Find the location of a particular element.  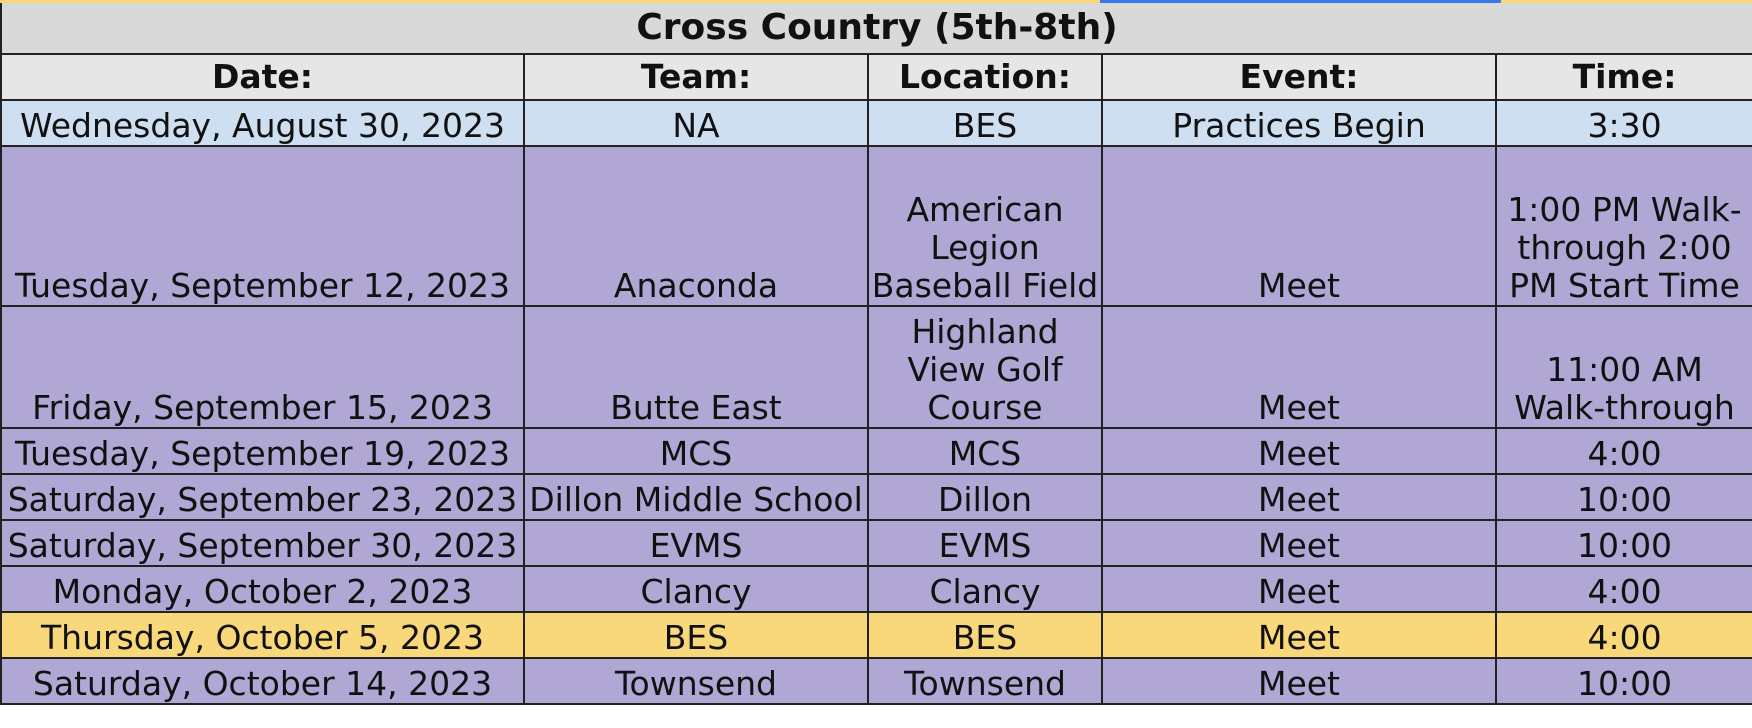

date-cell: Saturday, September 30, 2023 is located at coordinates (262, 543).